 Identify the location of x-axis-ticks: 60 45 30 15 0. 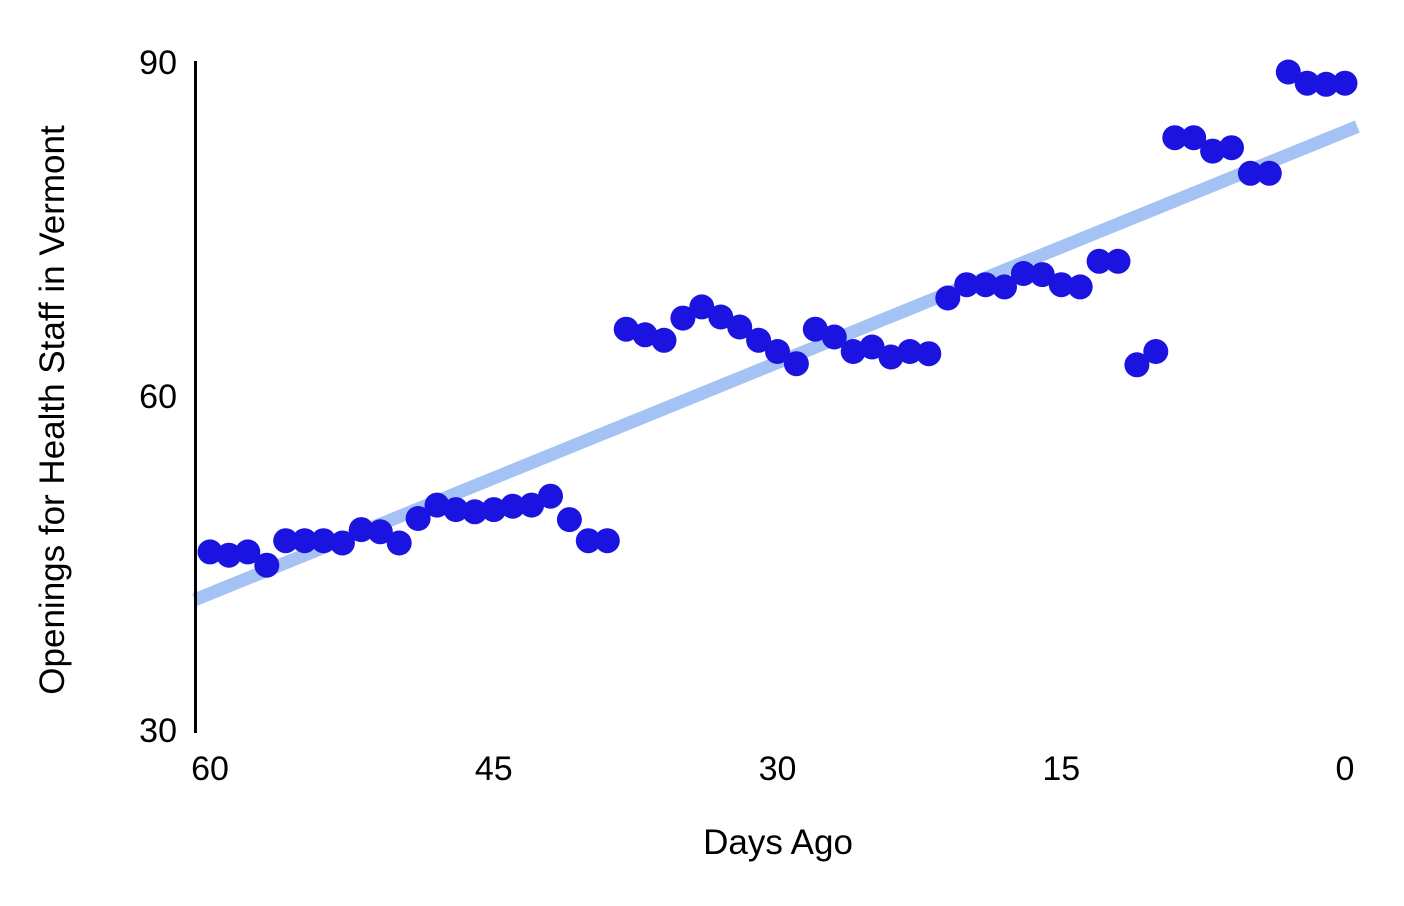
(772, 769).